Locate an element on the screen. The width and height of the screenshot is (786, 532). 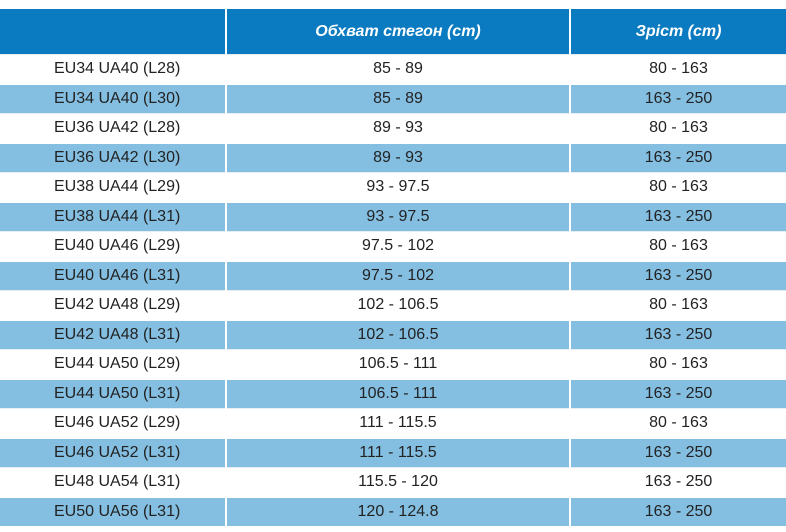
header-hip-girth: Обхват стегон (cm) is located at coordinates (397, 32).